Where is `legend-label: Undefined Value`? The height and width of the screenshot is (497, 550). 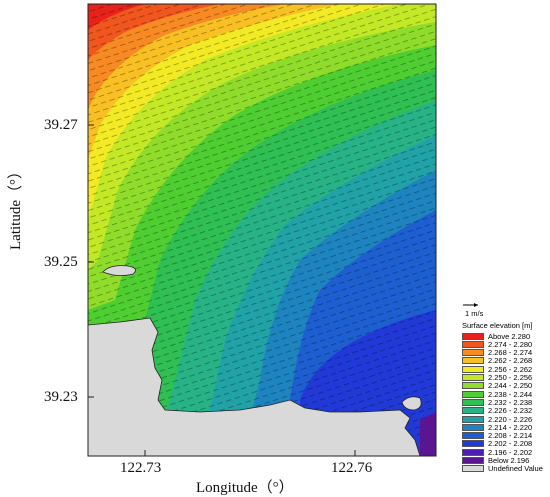
legend-label: Undefined Value is located at coordinates (515, 469).